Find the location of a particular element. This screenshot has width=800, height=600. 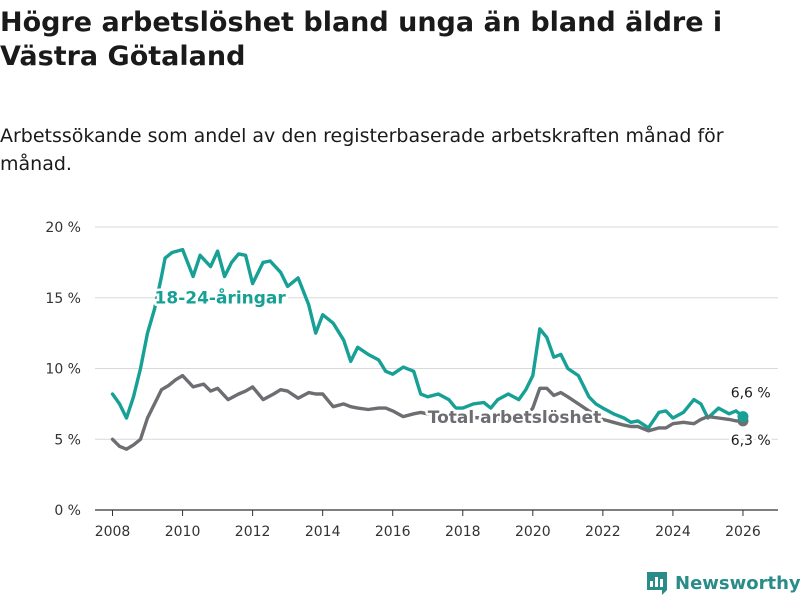

series-label-total: Total arbetslöshet is located at coordinates (515, 418).